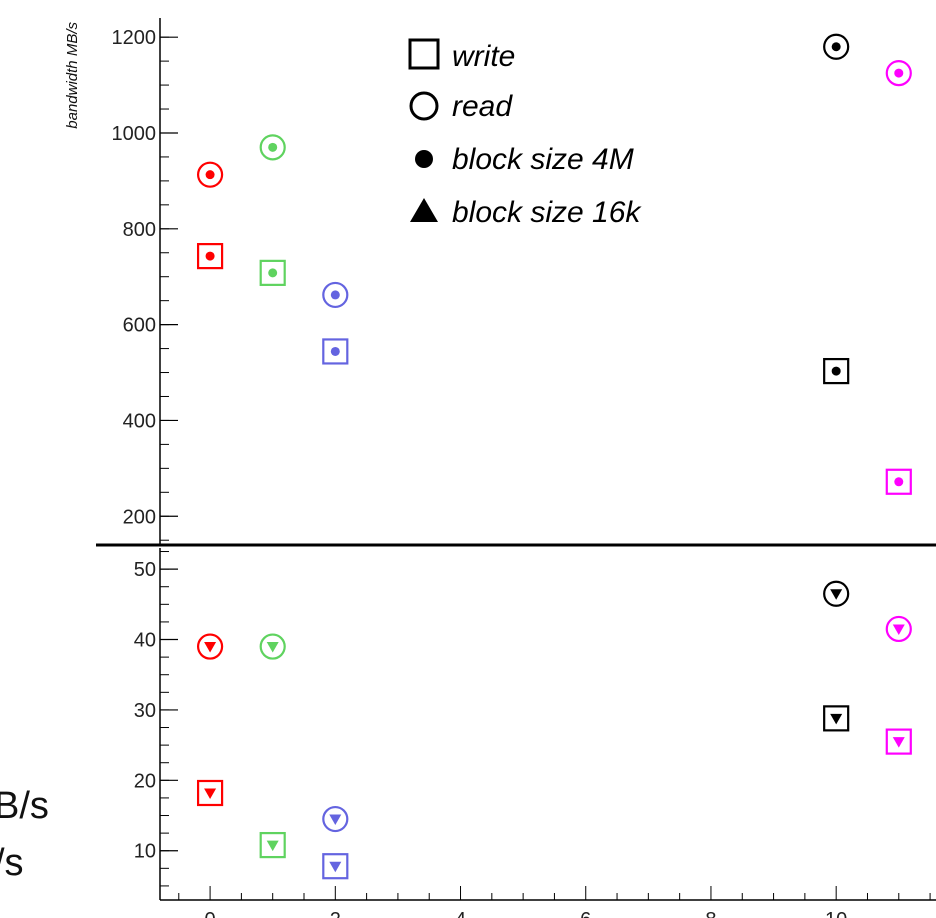 The height and width of the screenshot is (918, 936). Describe the element at coordinates (145, 711) in the screenshot. I see `y-tick-label: 30` at that location.